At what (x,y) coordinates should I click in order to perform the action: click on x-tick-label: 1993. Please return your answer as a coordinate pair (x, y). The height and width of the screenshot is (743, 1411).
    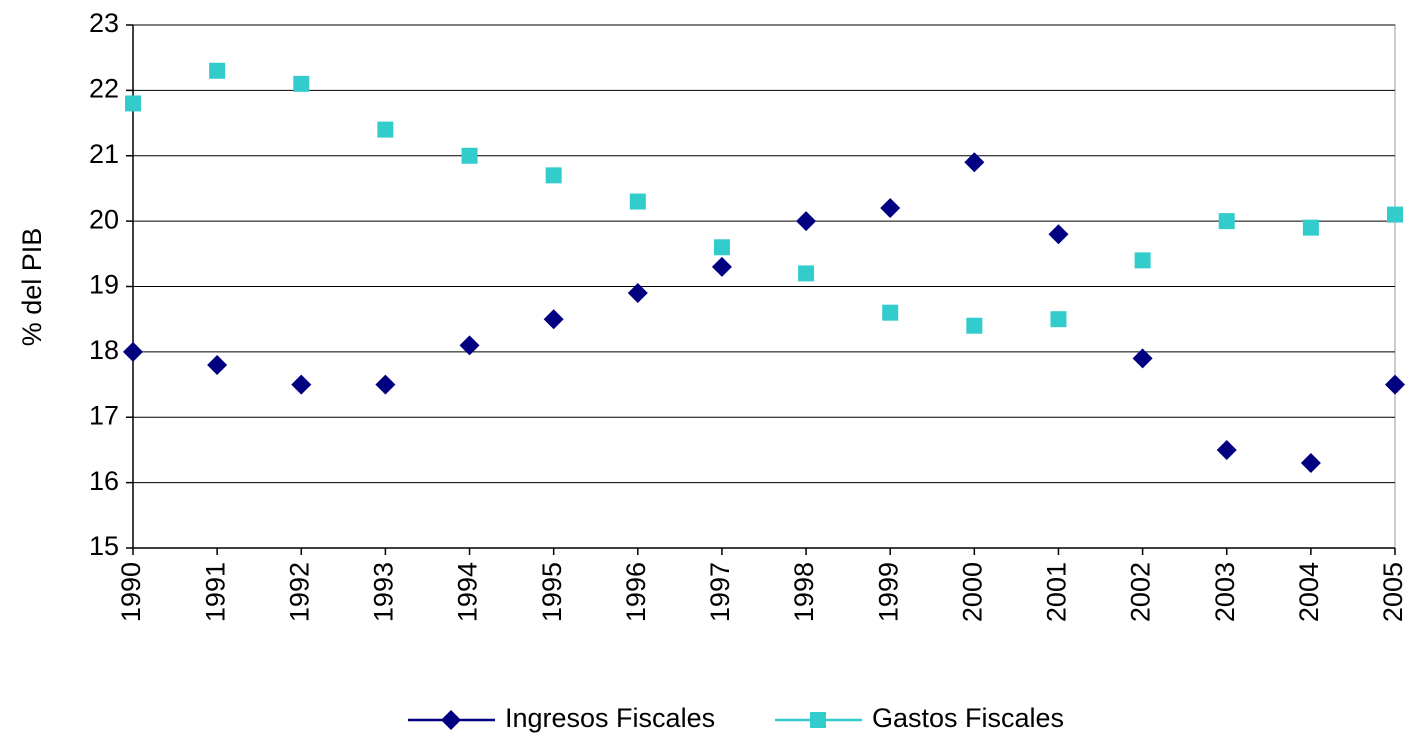
    Looking at the image, I should click on (384, 592).